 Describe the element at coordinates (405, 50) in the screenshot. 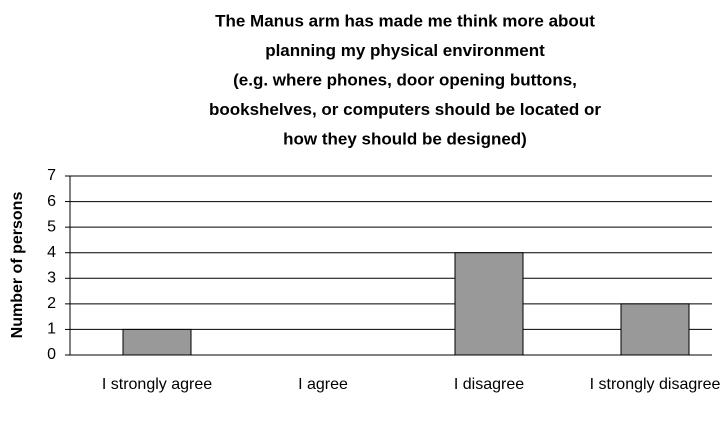

I see `chart-title: planning my physical environment` at that location.